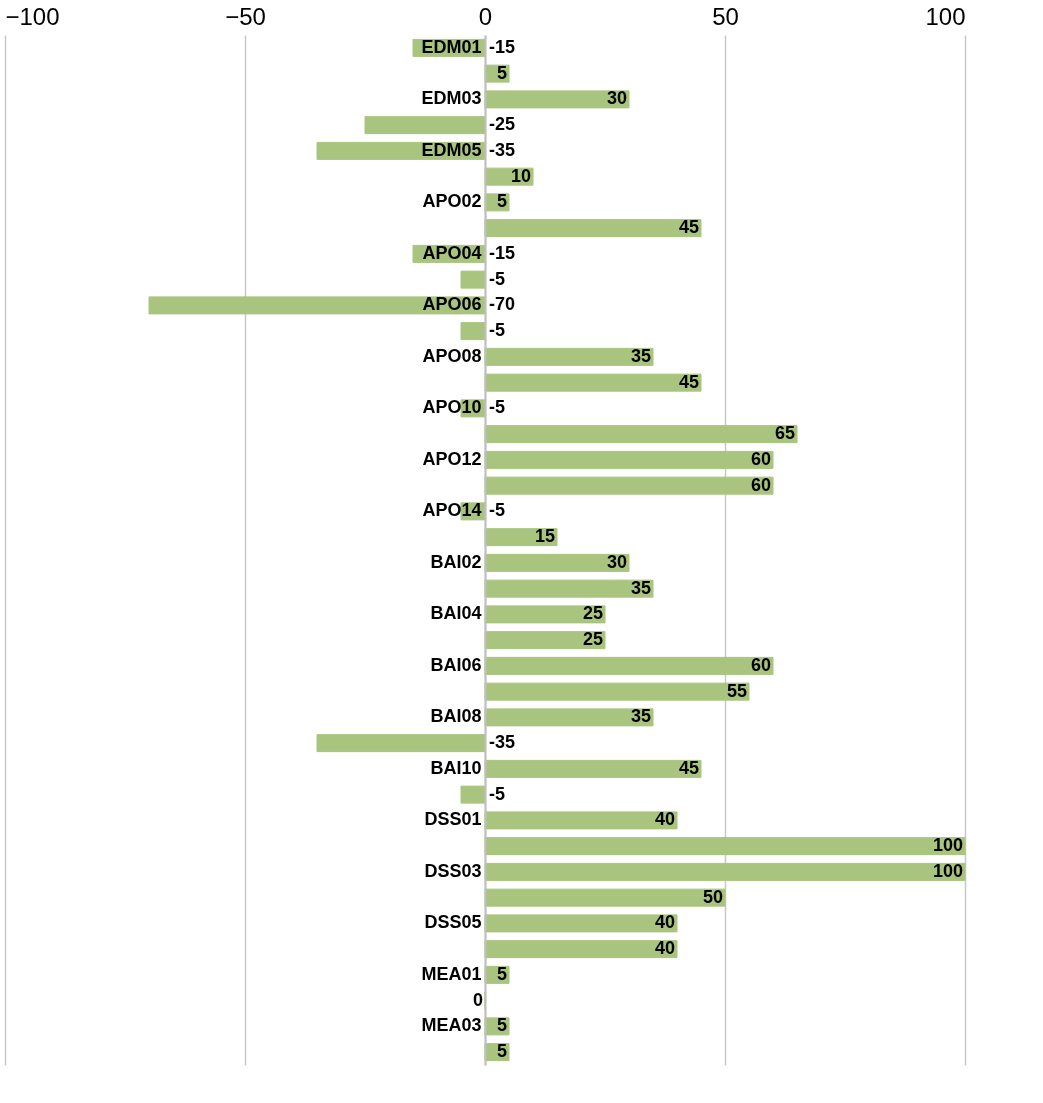 The height and width of the screenshot is (1103, 1043). Describe the element at coordinates (451, 973) in the screenshot. I see `y-tick-label: MEA01` at that location.